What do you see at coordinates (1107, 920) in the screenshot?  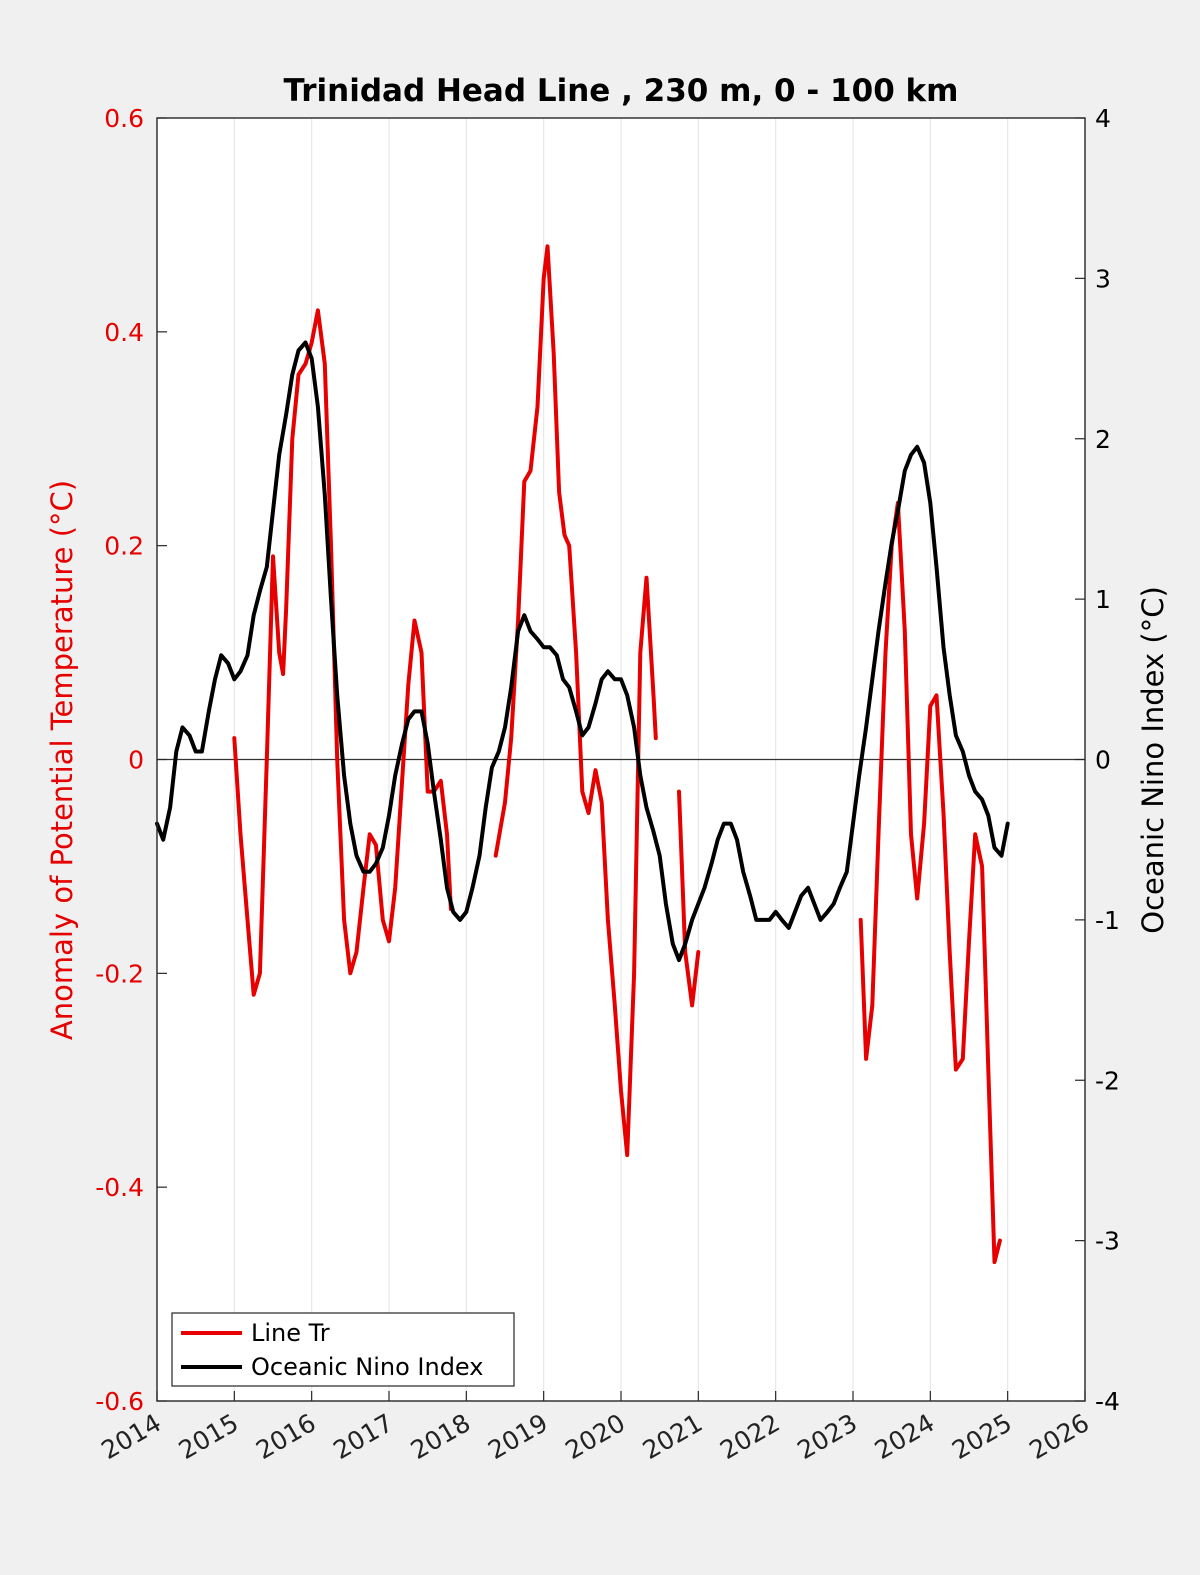 I see `right-tick-label--1: -1` at bounding box center [1107, 920].